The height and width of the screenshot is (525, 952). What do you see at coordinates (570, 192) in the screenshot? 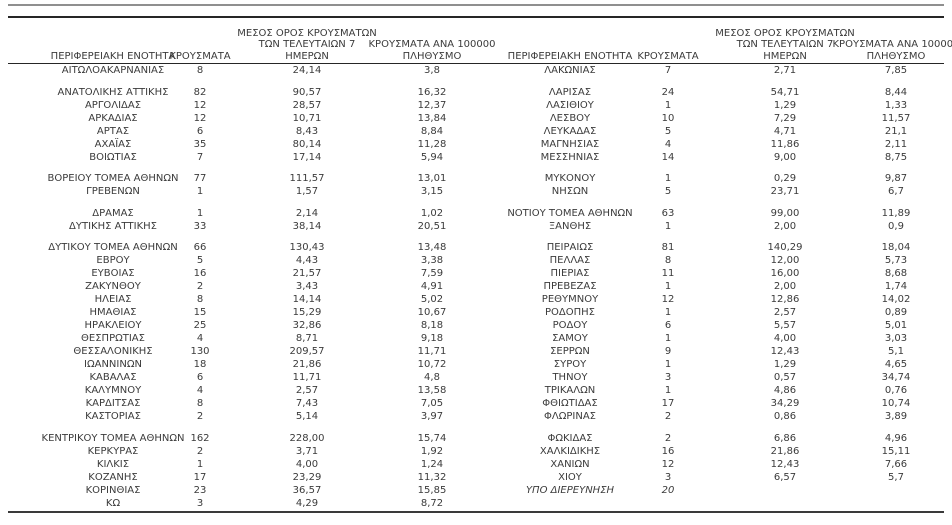
I see `region-cell: ΝΗΣΩΝ` at bounding box center [570, 192].